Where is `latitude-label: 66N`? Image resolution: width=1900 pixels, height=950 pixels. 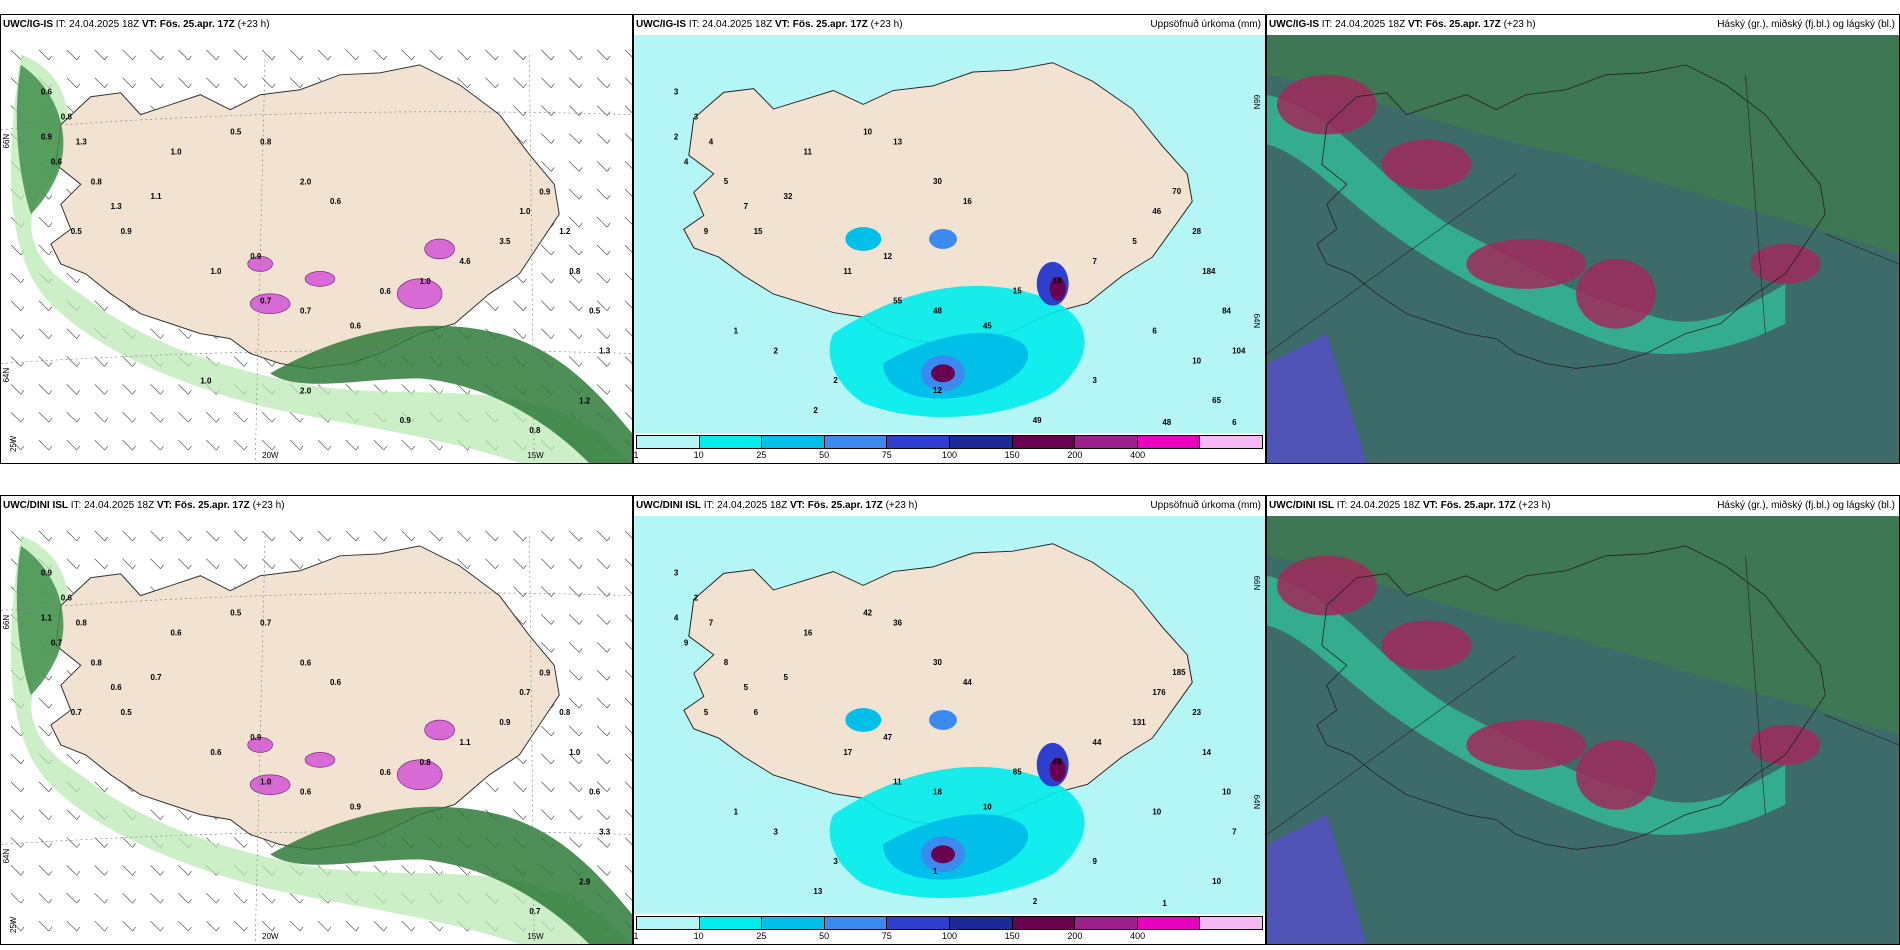 latitude-label: 66N is located at coordinates (1256, 583).